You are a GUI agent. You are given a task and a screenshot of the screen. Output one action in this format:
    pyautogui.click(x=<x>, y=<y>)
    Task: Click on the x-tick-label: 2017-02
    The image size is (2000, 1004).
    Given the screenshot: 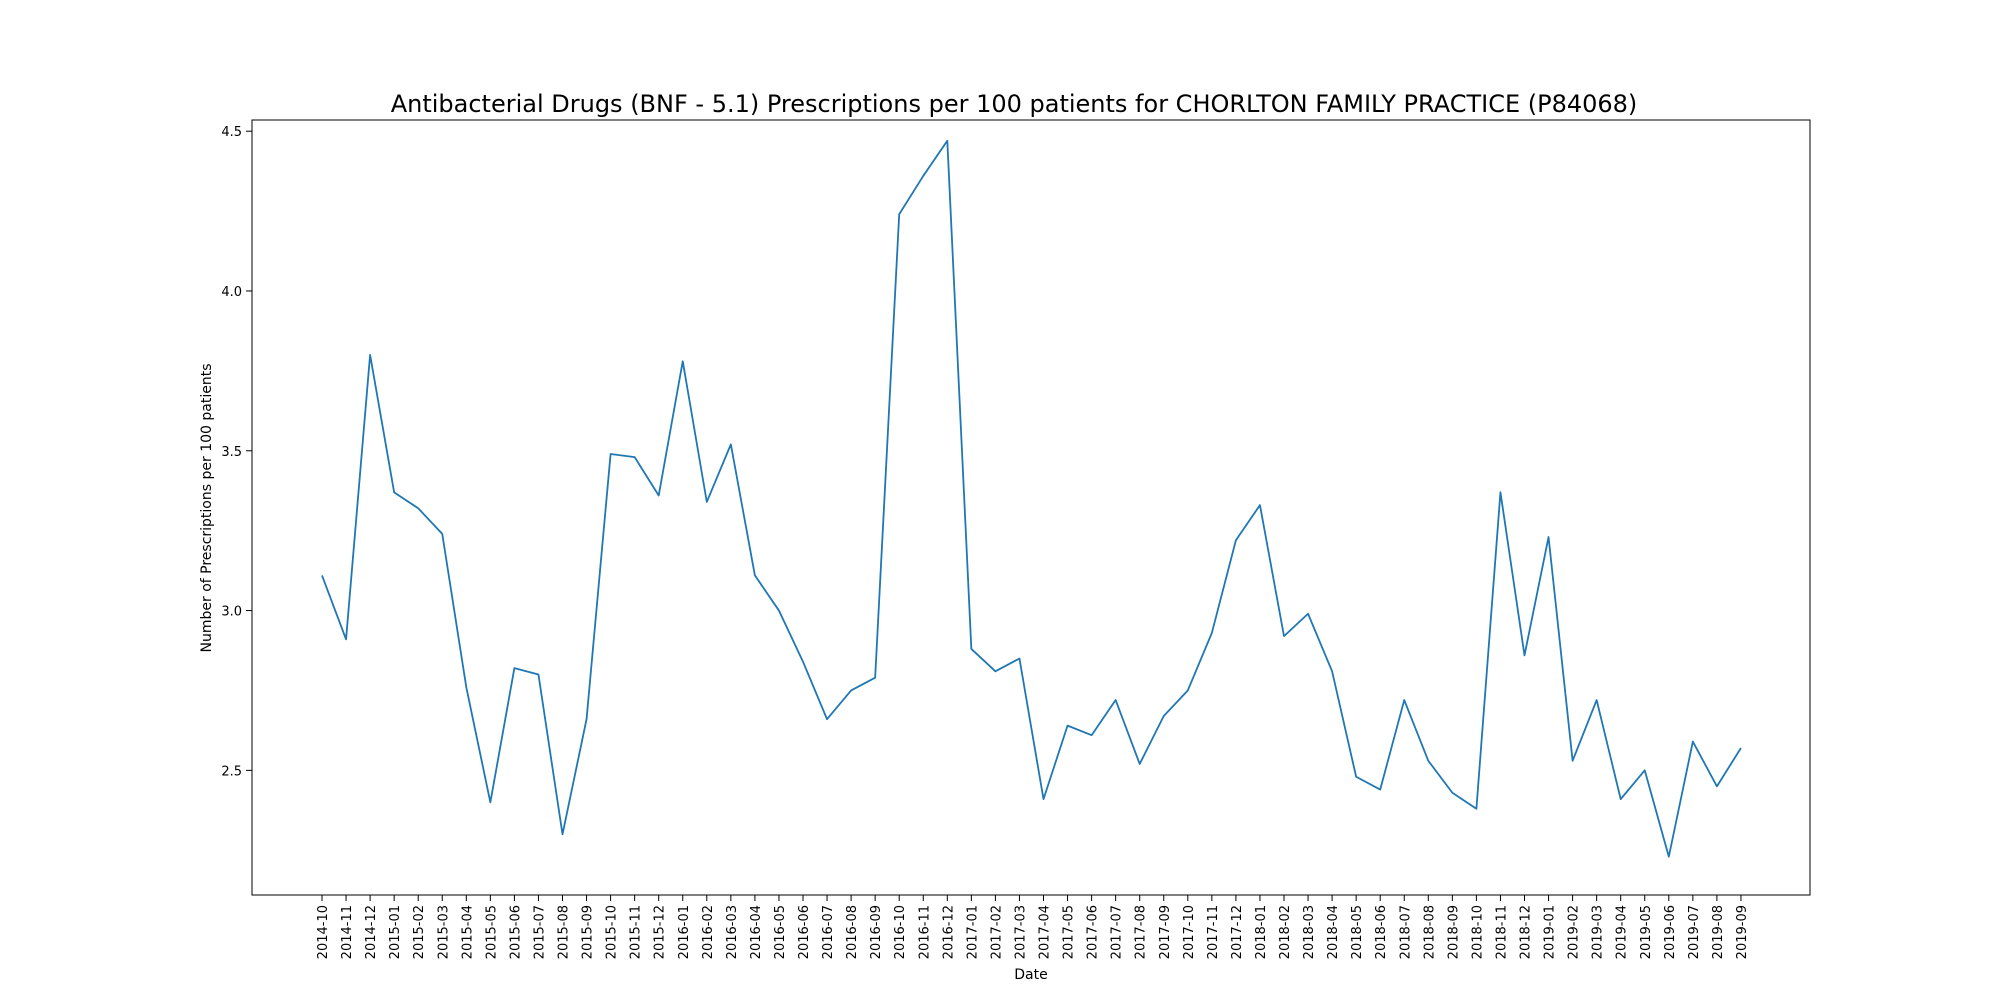 What is the action you would take?
    pyautogui.click(x=996, y=932)
    